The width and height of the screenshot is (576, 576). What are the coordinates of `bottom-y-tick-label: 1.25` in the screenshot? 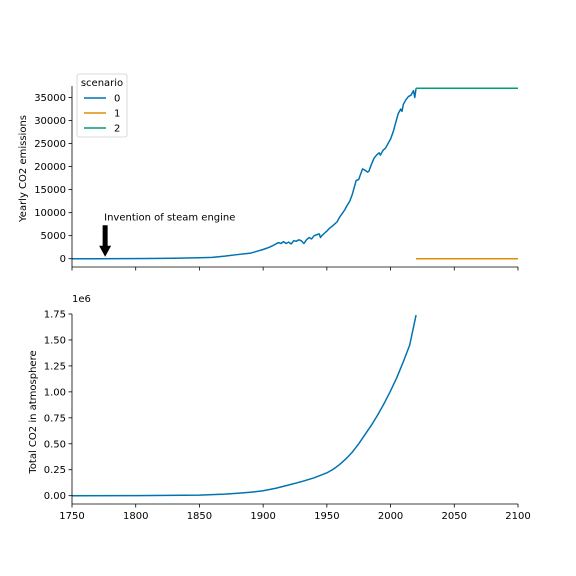 It's located at (55, 366).